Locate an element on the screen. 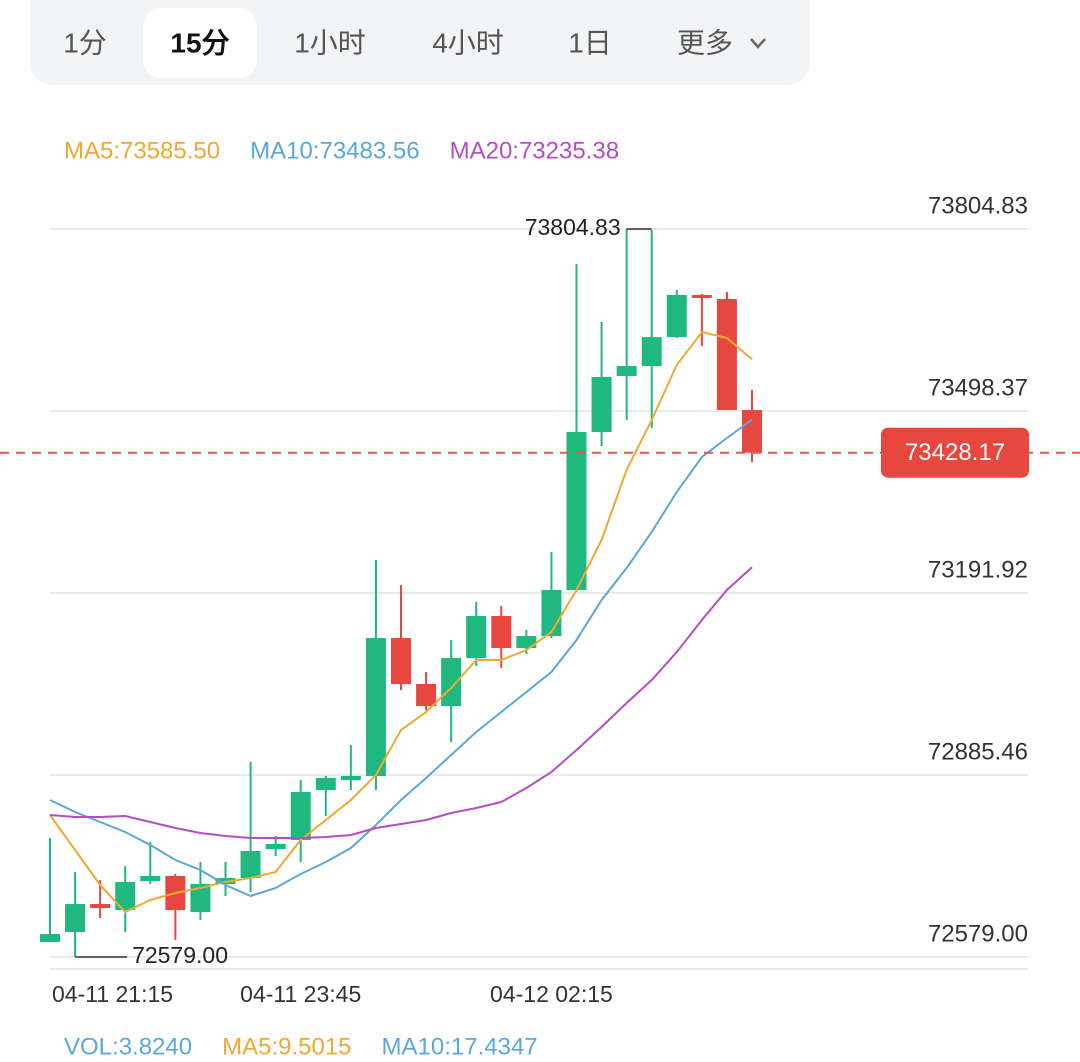  low-marker-label: 72579.00 is located at coordinates (180, 955).